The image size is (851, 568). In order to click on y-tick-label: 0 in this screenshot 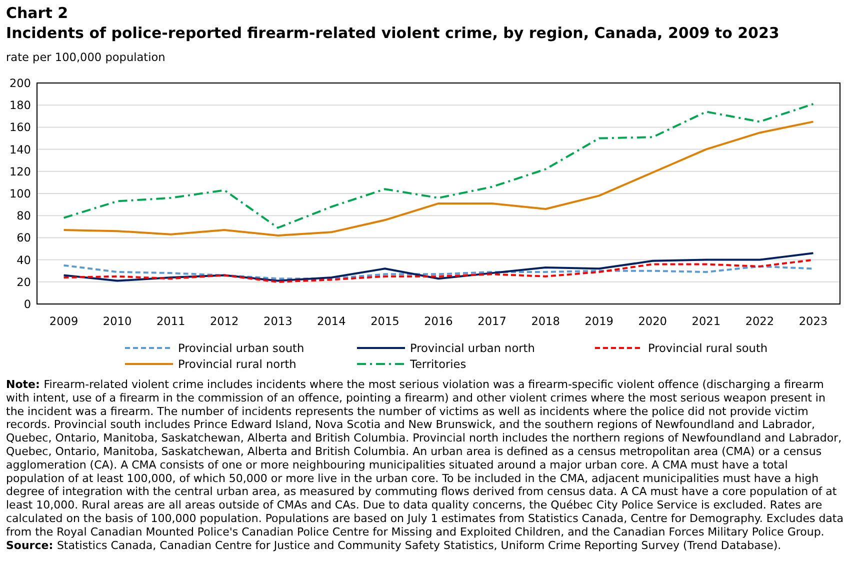, I will do `click(27, 304)`.